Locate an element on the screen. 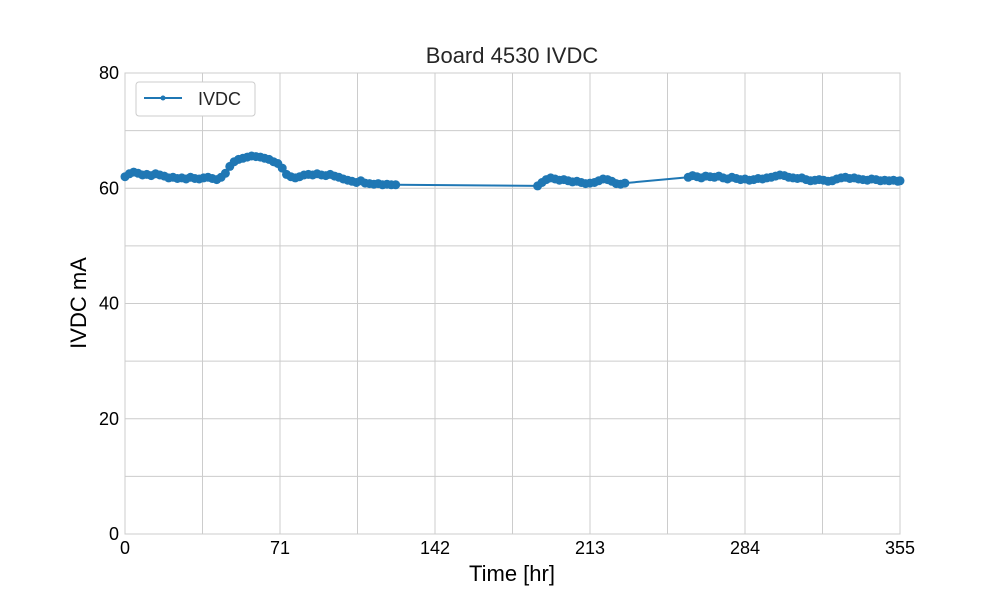  x-tick-label: 0 is located at coordinates (125, 548).